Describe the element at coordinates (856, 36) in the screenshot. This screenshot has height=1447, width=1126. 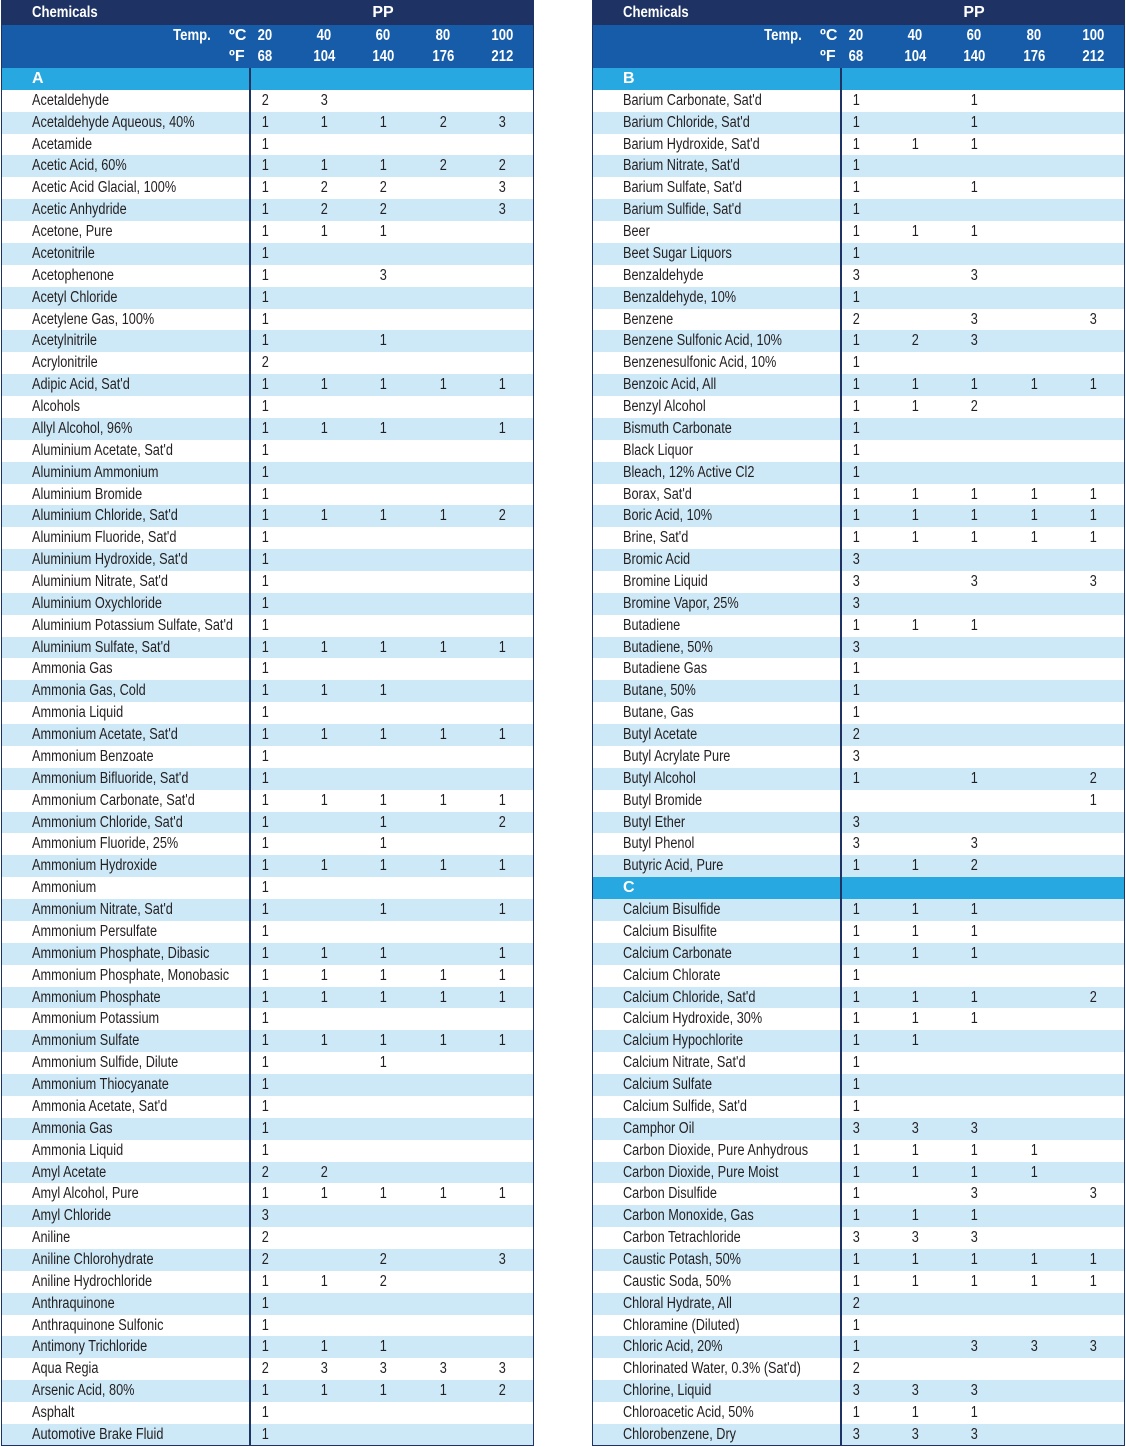
I see `celsius-value: 20` at that location.